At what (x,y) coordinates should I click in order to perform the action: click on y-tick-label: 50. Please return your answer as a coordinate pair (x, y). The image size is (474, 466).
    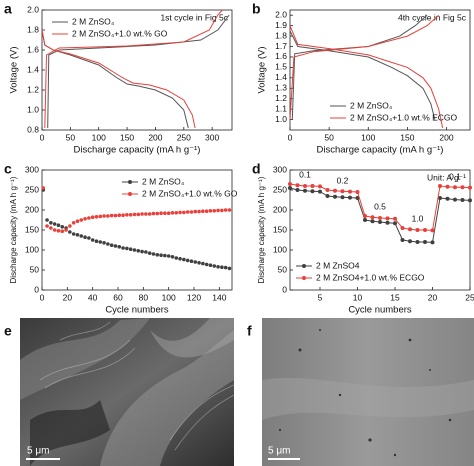
    Looking at the image, I should click on (35, 269).